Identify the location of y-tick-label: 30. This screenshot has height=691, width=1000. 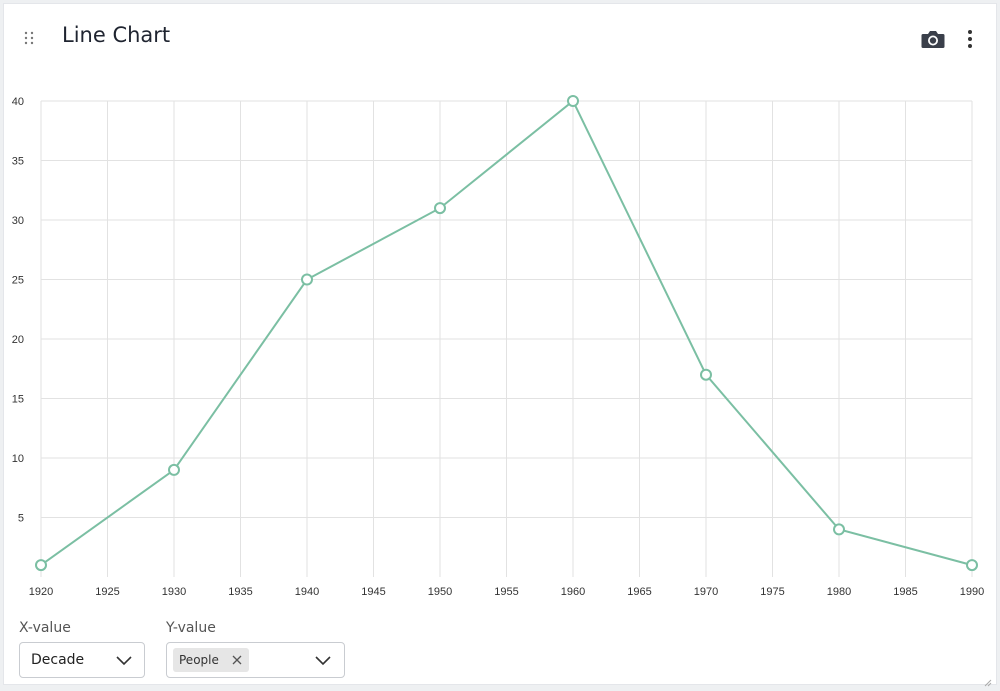
(18, 221).